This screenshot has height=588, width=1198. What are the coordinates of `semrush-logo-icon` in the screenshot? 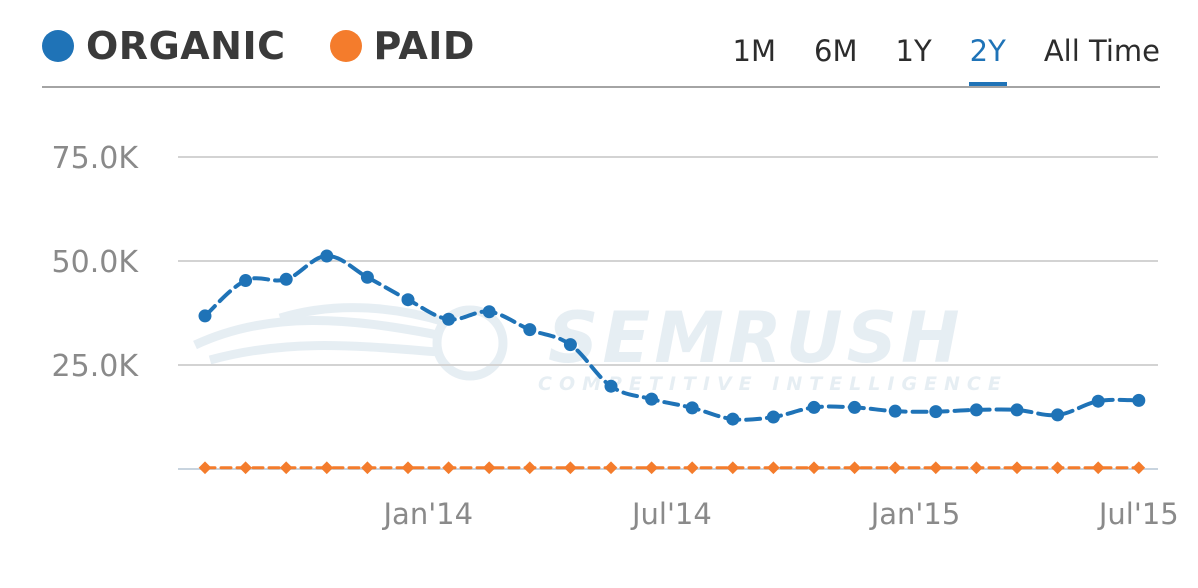 It's located at (350, 342).